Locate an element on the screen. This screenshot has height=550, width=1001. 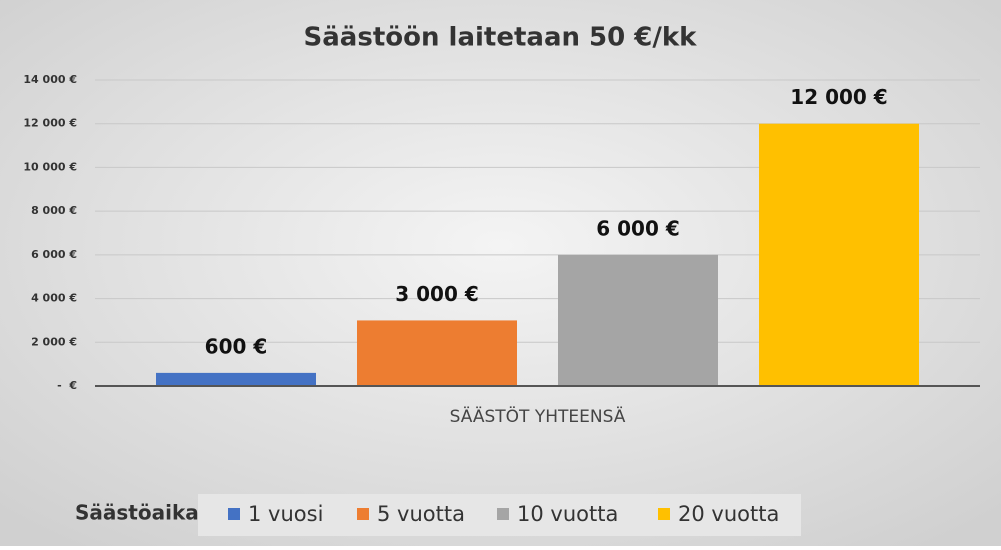
value-label: 12 000 € is located at coordinates (838, 97).